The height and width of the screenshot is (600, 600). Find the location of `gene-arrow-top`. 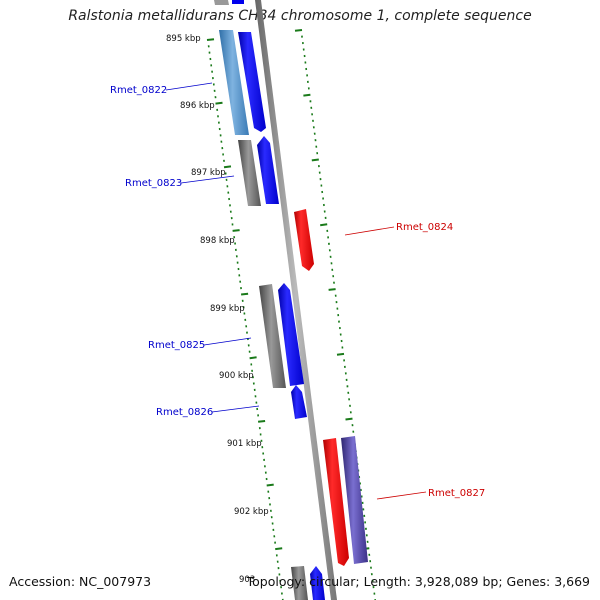

gene-arrow-top is located at coordinates (238, 2).